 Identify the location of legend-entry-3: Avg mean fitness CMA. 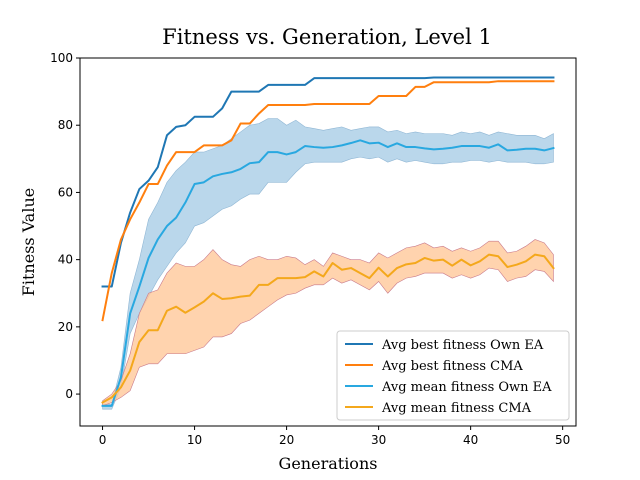
(456, 408).